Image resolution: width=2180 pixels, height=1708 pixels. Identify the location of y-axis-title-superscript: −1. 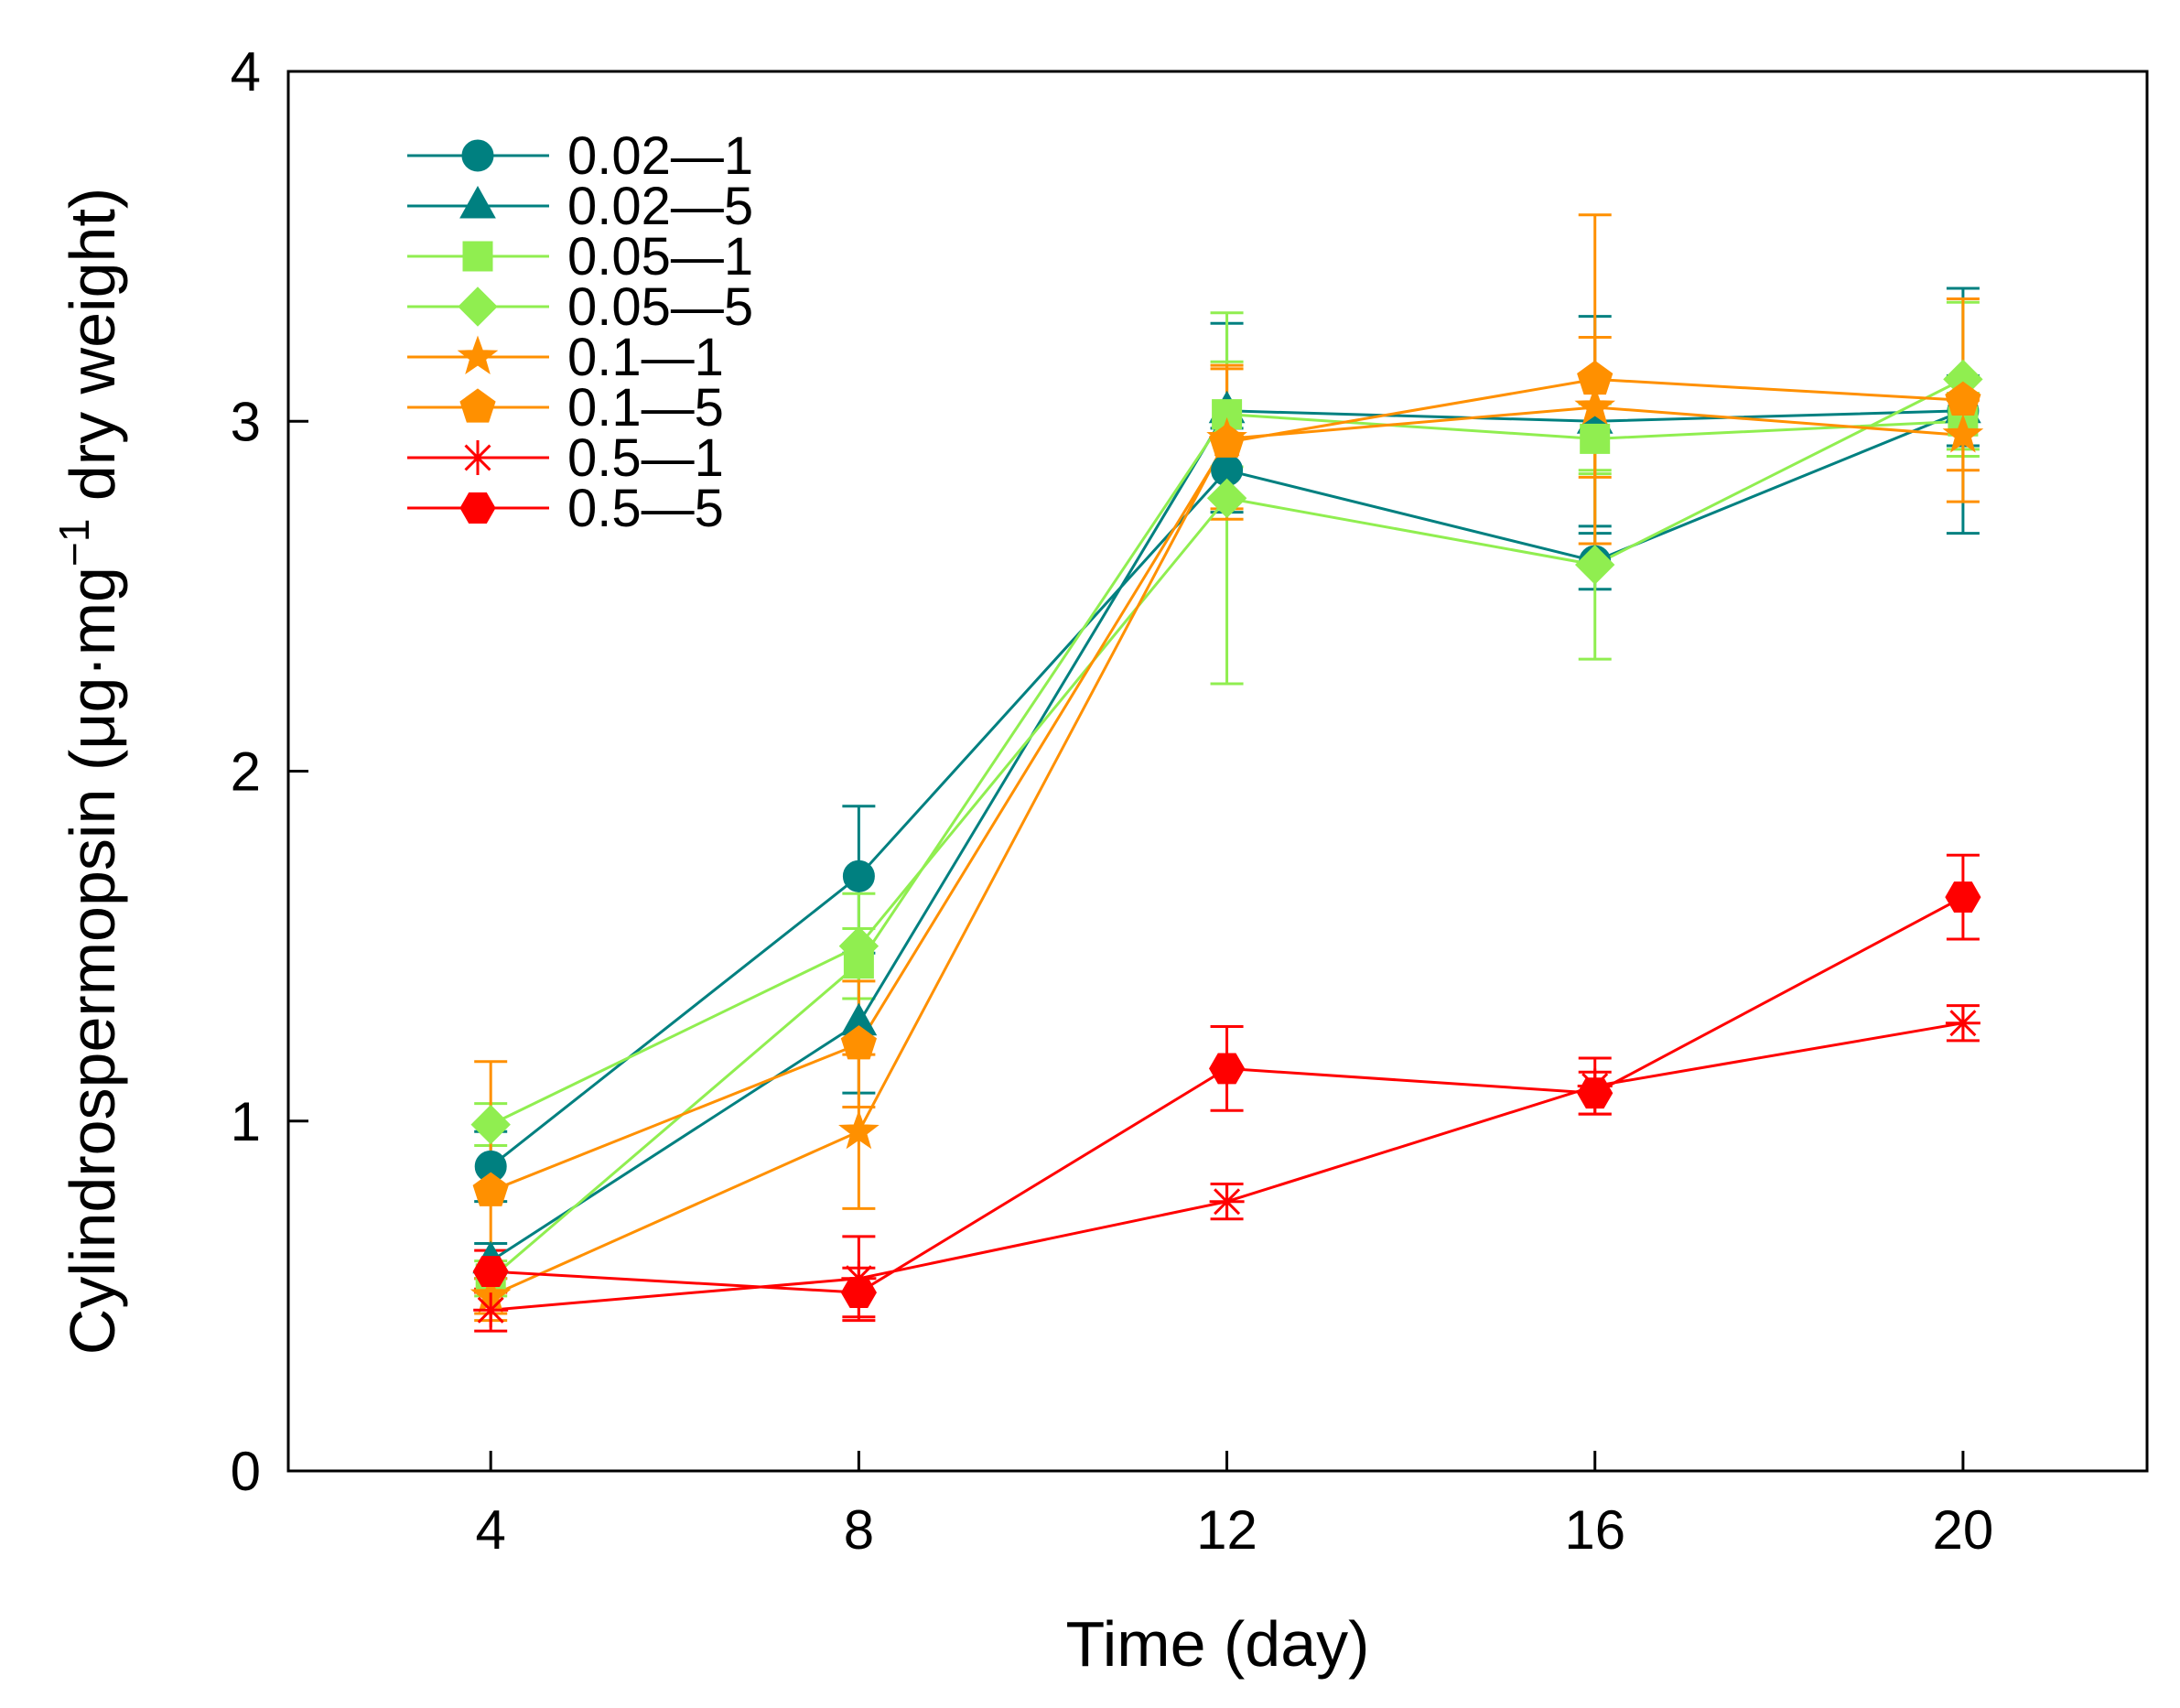
(74, 543).